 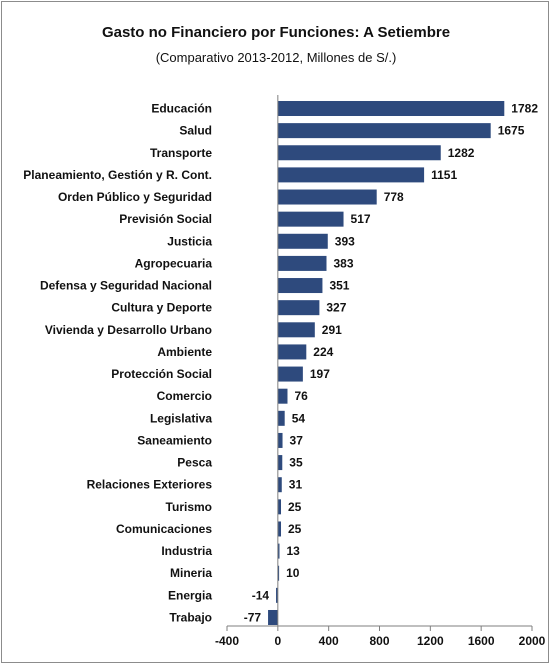 What do you see at coordinates (174, 263) in the screenshot?
I see `category-label: Agropecuaria` at bounding box center [174, 263].